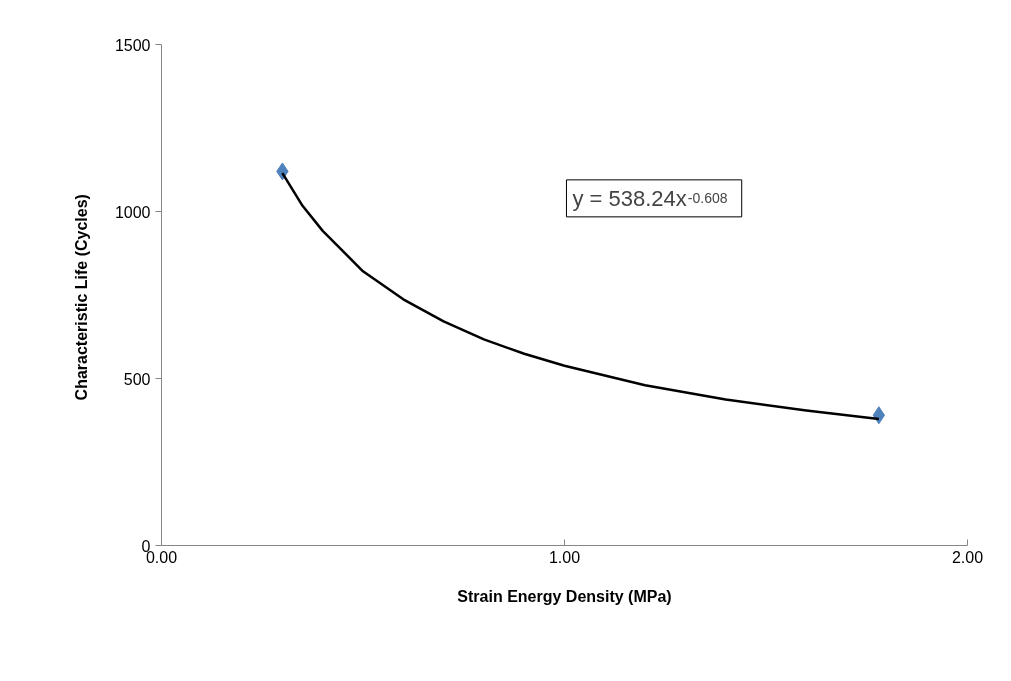 This screenshot has width=1011, height=681. What do you see at coordinates (137, 379) in the screenshot?
I see `y-tick-label: 500` at bounding box center [137, 379].